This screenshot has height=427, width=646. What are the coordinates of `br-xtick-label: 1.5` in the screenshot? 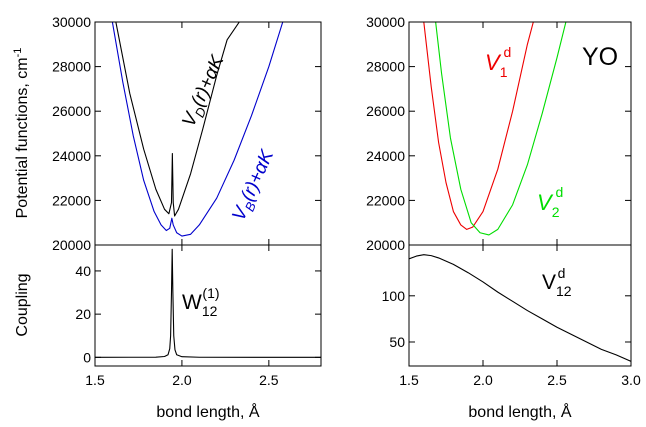 It's located at (409, 380).